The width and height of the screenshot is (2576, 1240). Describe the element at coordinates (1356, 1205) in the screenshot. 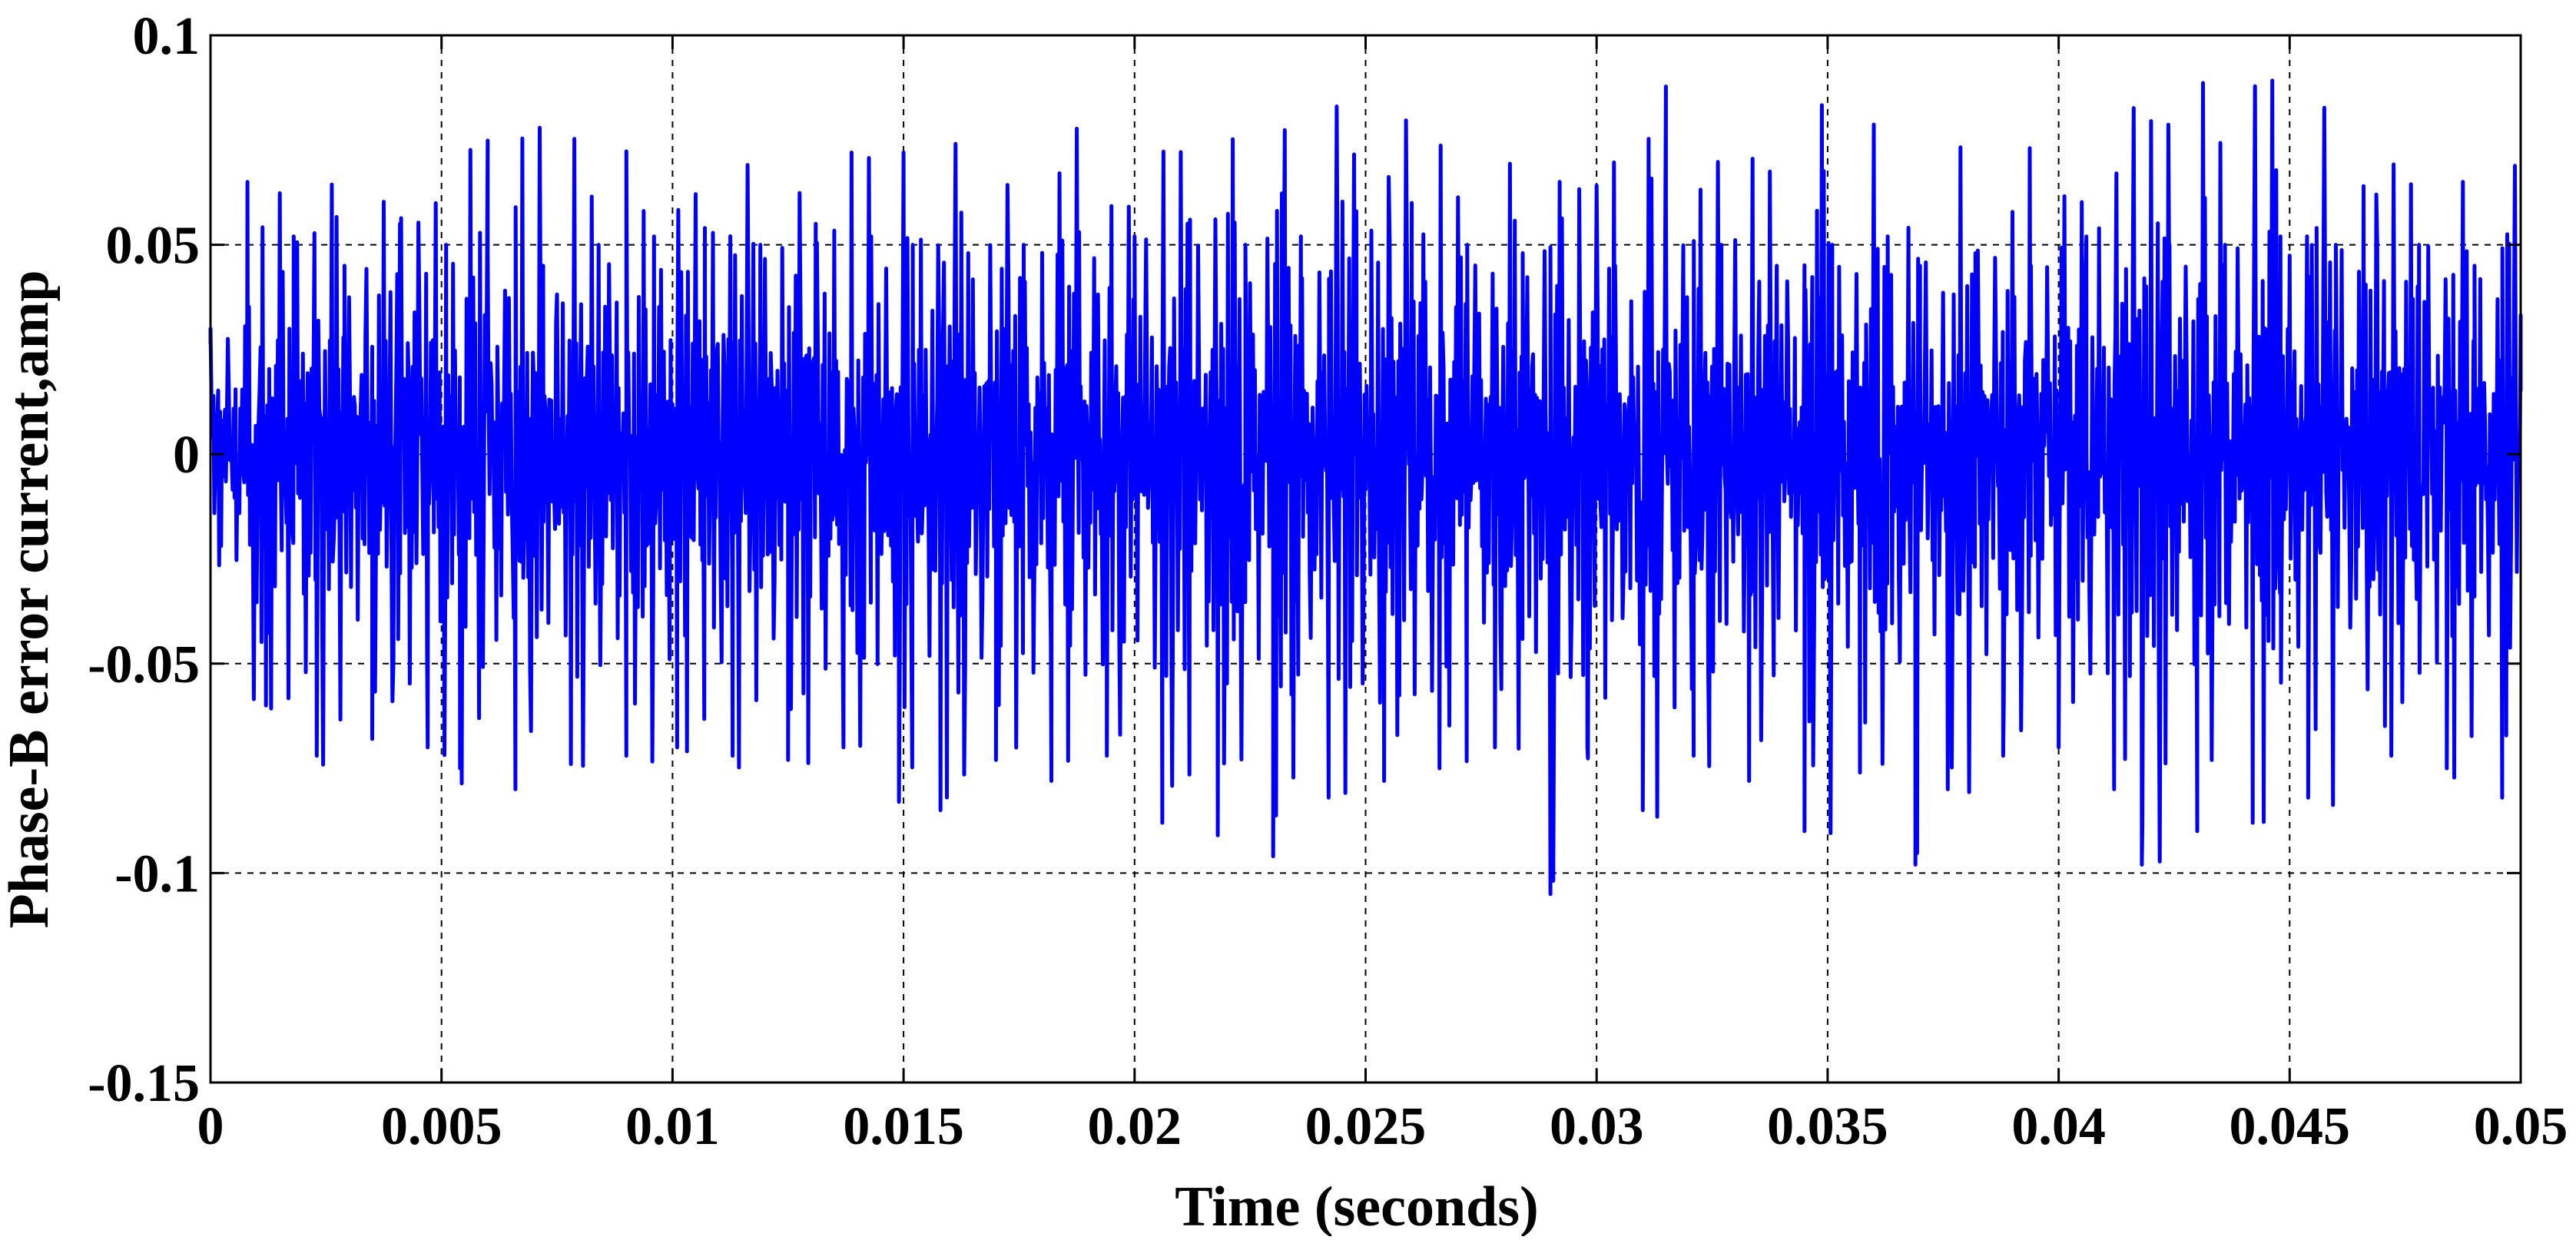

I see `x-axis-label: Time (seconds)` at that location.